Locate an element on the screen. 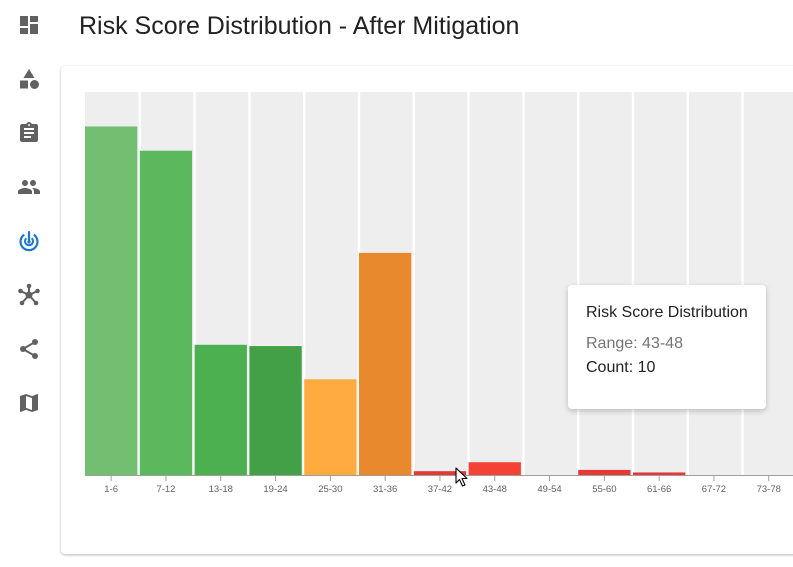  radar-icon is located at coordinates (29, 241).